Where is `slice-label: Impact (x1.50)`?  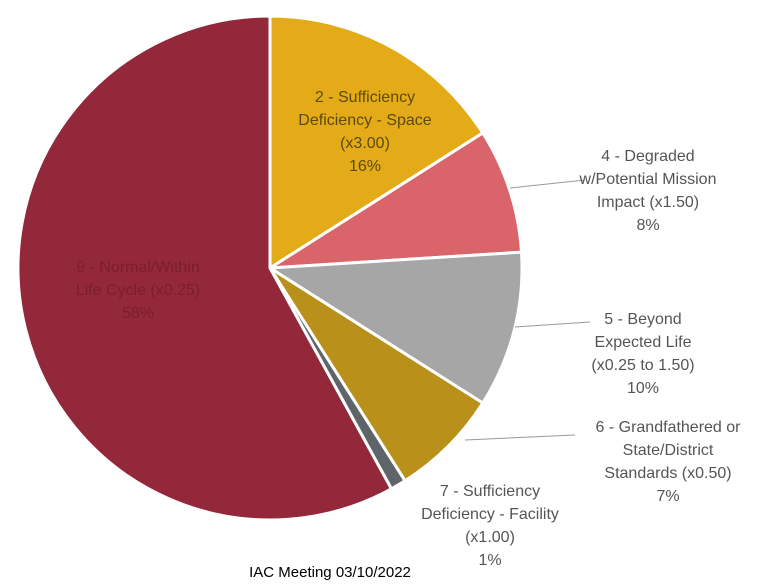
slice-label: Impact (x1.50) is located at coordinates (648, 202).